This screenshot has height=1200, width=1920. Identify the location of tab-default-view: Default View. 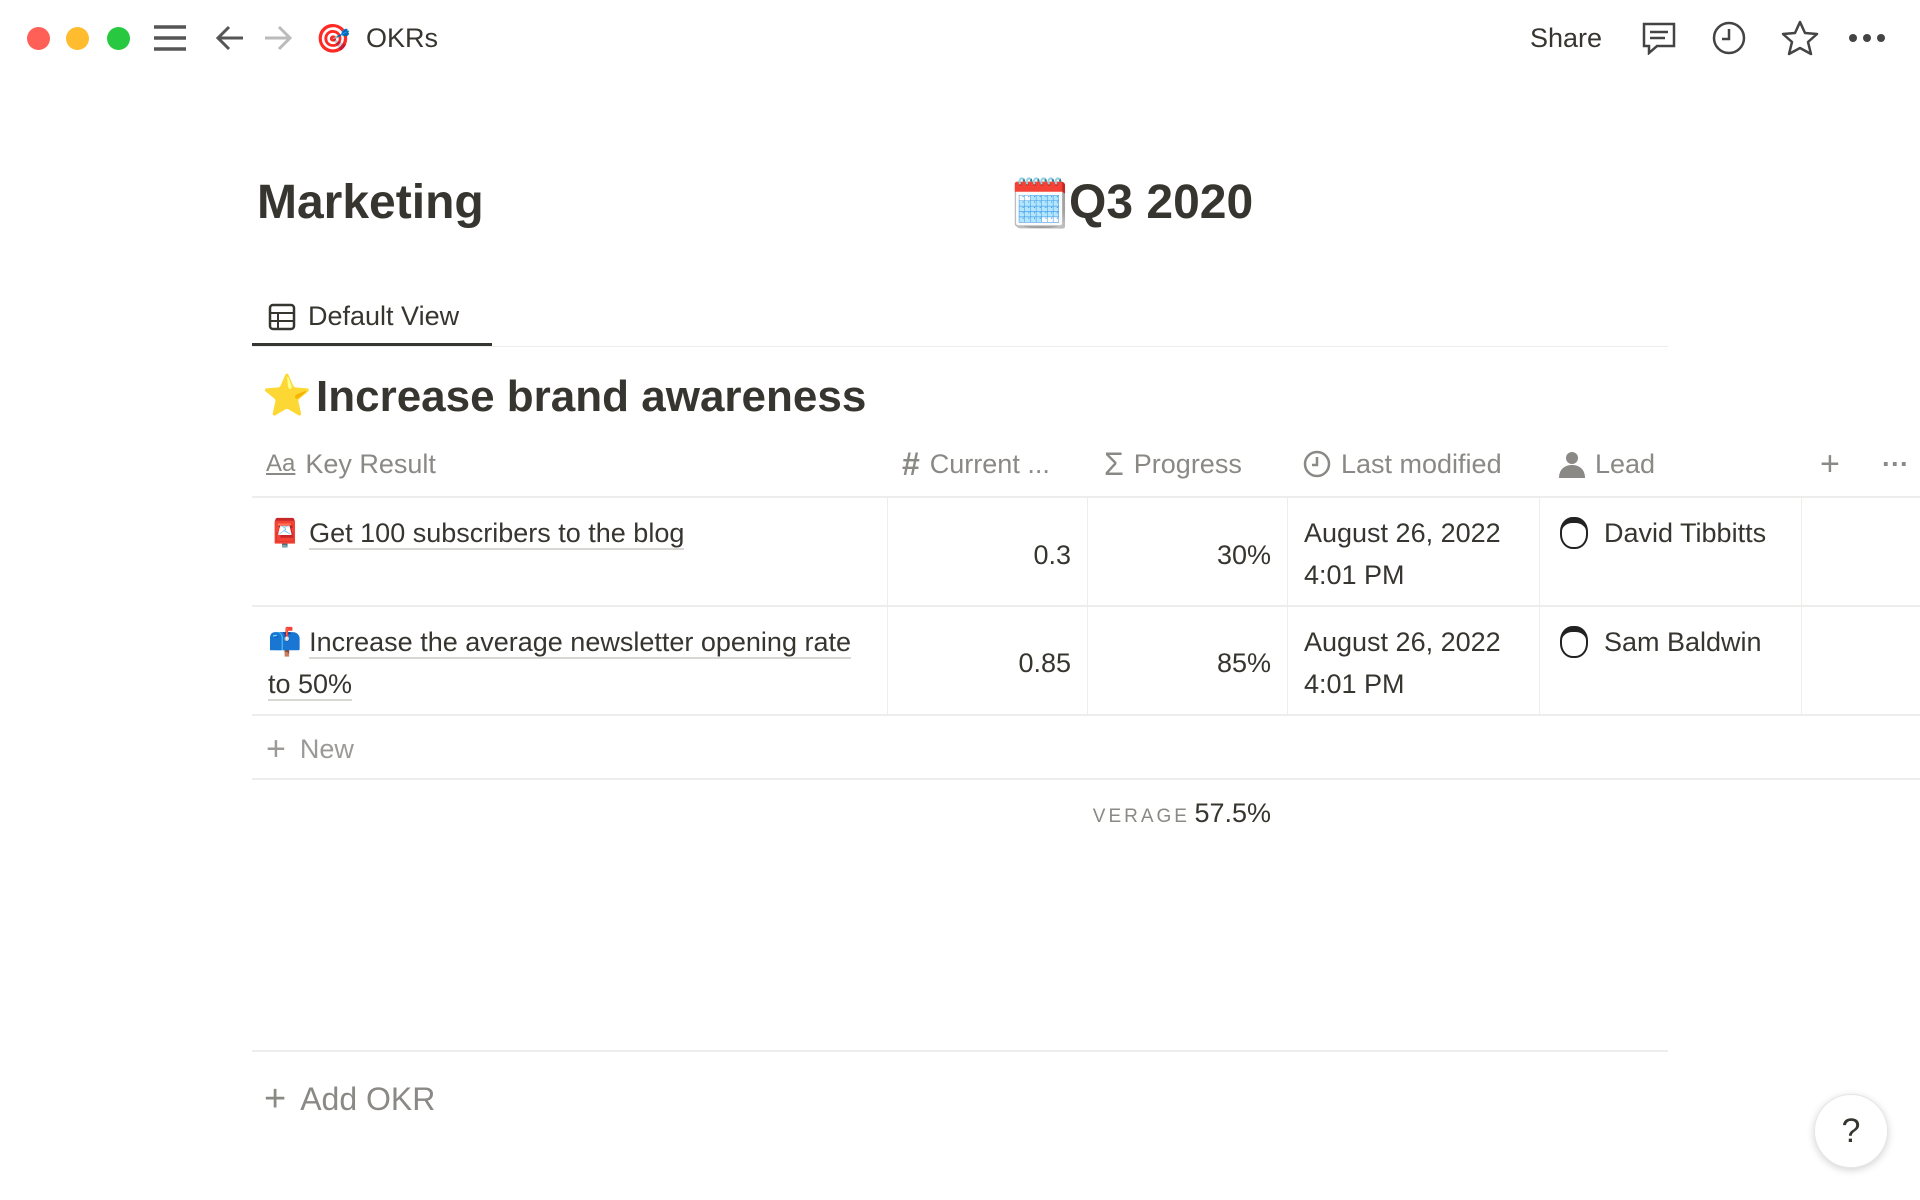
(372, 318).